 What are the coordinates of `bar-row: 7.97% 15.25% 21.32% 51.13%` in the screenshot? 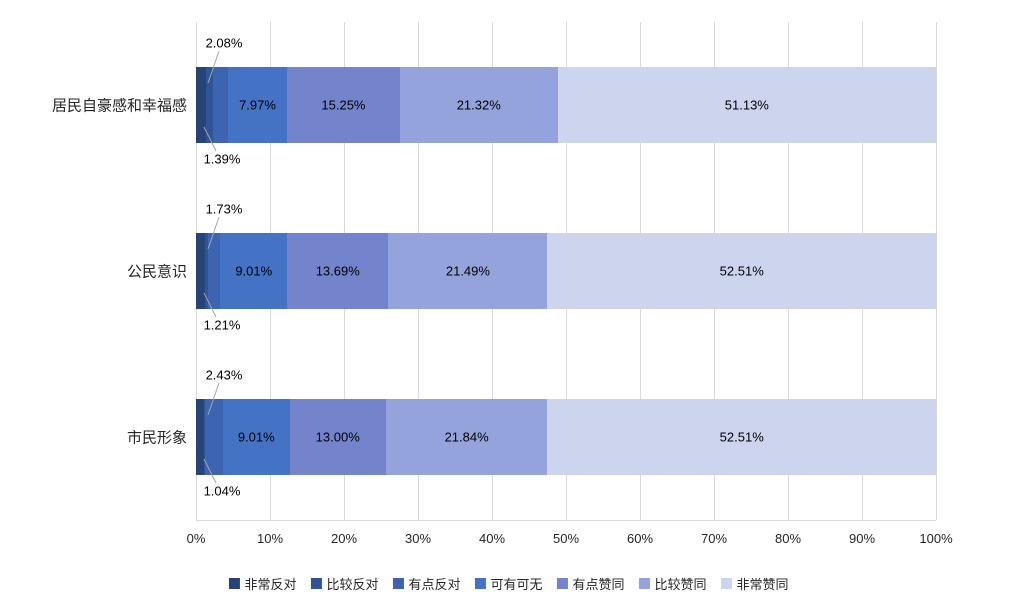 It's located at (566, 105).